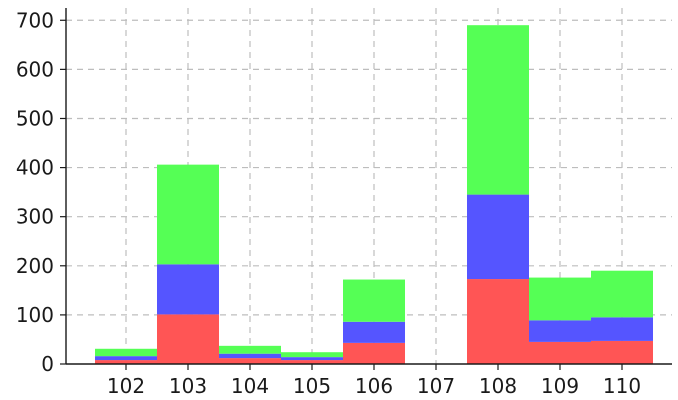 This screenshot has width=678, height=400. Describe the element at coordinates (35, 168) in the screenshot. I see `y-tick-label: 400` at that location.